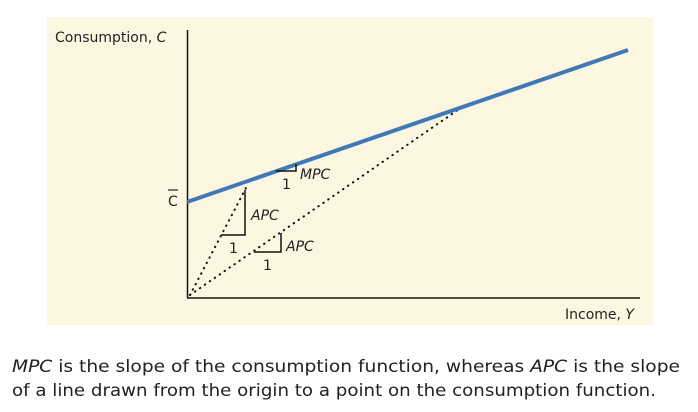 This screenshot has height=412, width=698. What do you see at coordinates (286, 185) in the screenshot?
I see `mpc-run: 1` at bounding box center [286, 185].